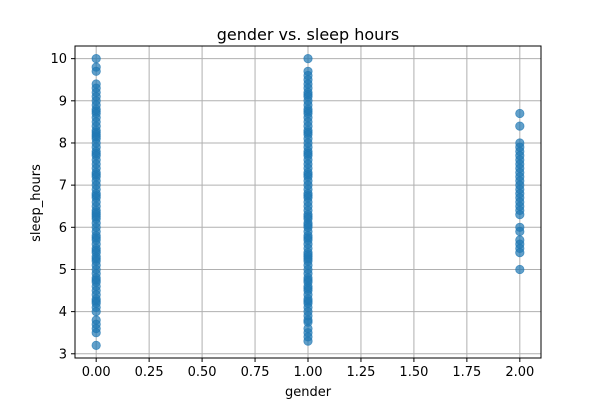  Describe the element at coordinates (96, 372) in the screenshot. I see `x-tick-label: 0.00` at that location.